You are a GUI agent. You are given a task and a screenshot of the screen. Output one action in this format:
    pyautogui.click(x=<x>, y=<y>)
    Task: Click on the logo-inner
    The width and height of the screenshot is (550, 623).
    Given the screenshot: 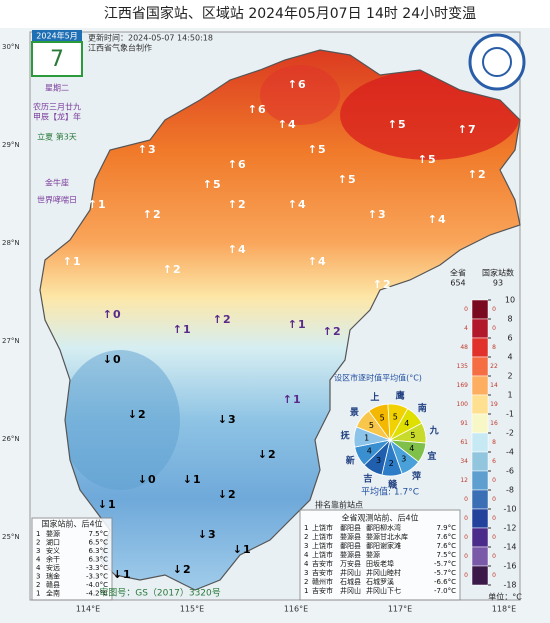 What is the action you would take?
    pyautogui.click(x=497, y=62)
    